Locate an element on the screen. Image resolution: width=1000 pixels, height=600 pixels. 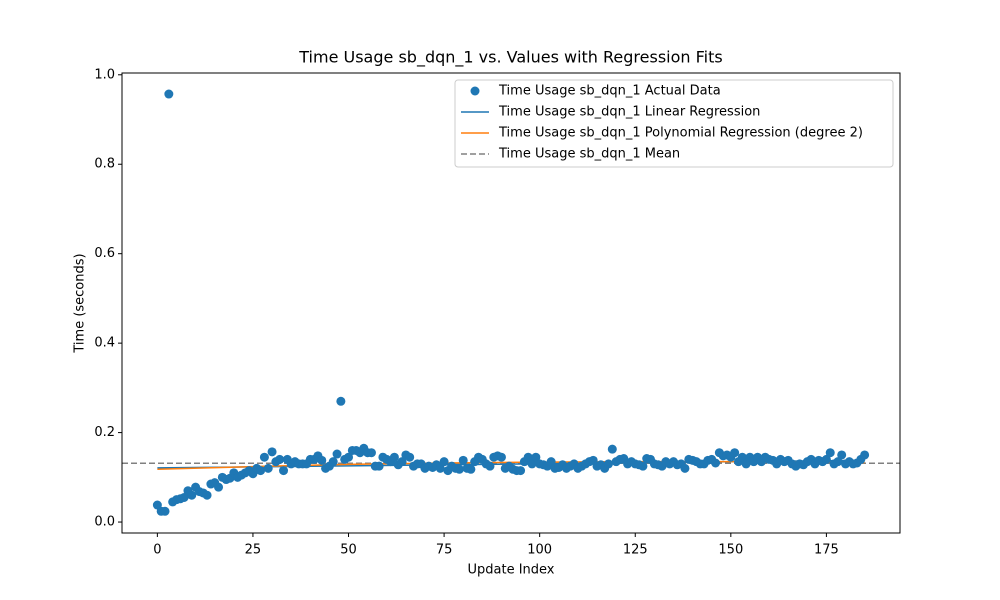
legend-label: Time Usage sb_dqn_1 Actual Data is located at coordinates (609, 91).